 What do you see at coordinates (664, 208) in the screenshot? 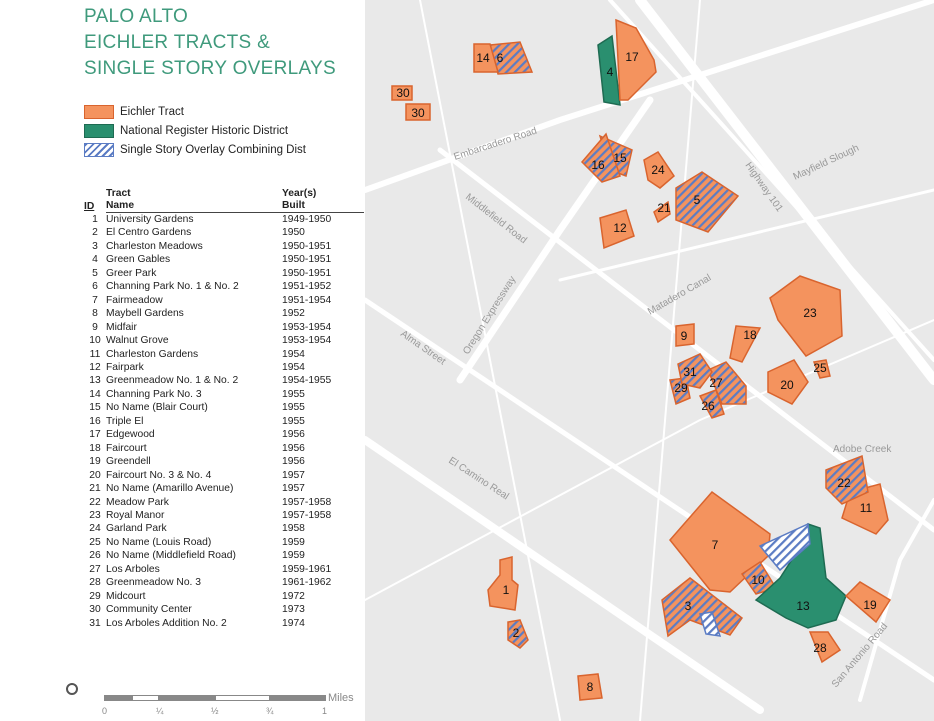
I see `tract-id-label: 21` at bounding box center [664, 208].